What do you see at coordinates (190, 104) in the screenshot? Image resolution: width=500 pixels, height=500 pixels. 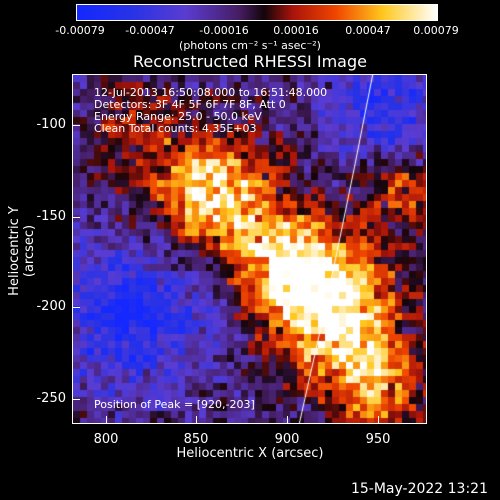 I see `info-detectors: Detectors: 3F 4F 5F 6F 7F 8F, Att 0` at bounding box center [190, 104].